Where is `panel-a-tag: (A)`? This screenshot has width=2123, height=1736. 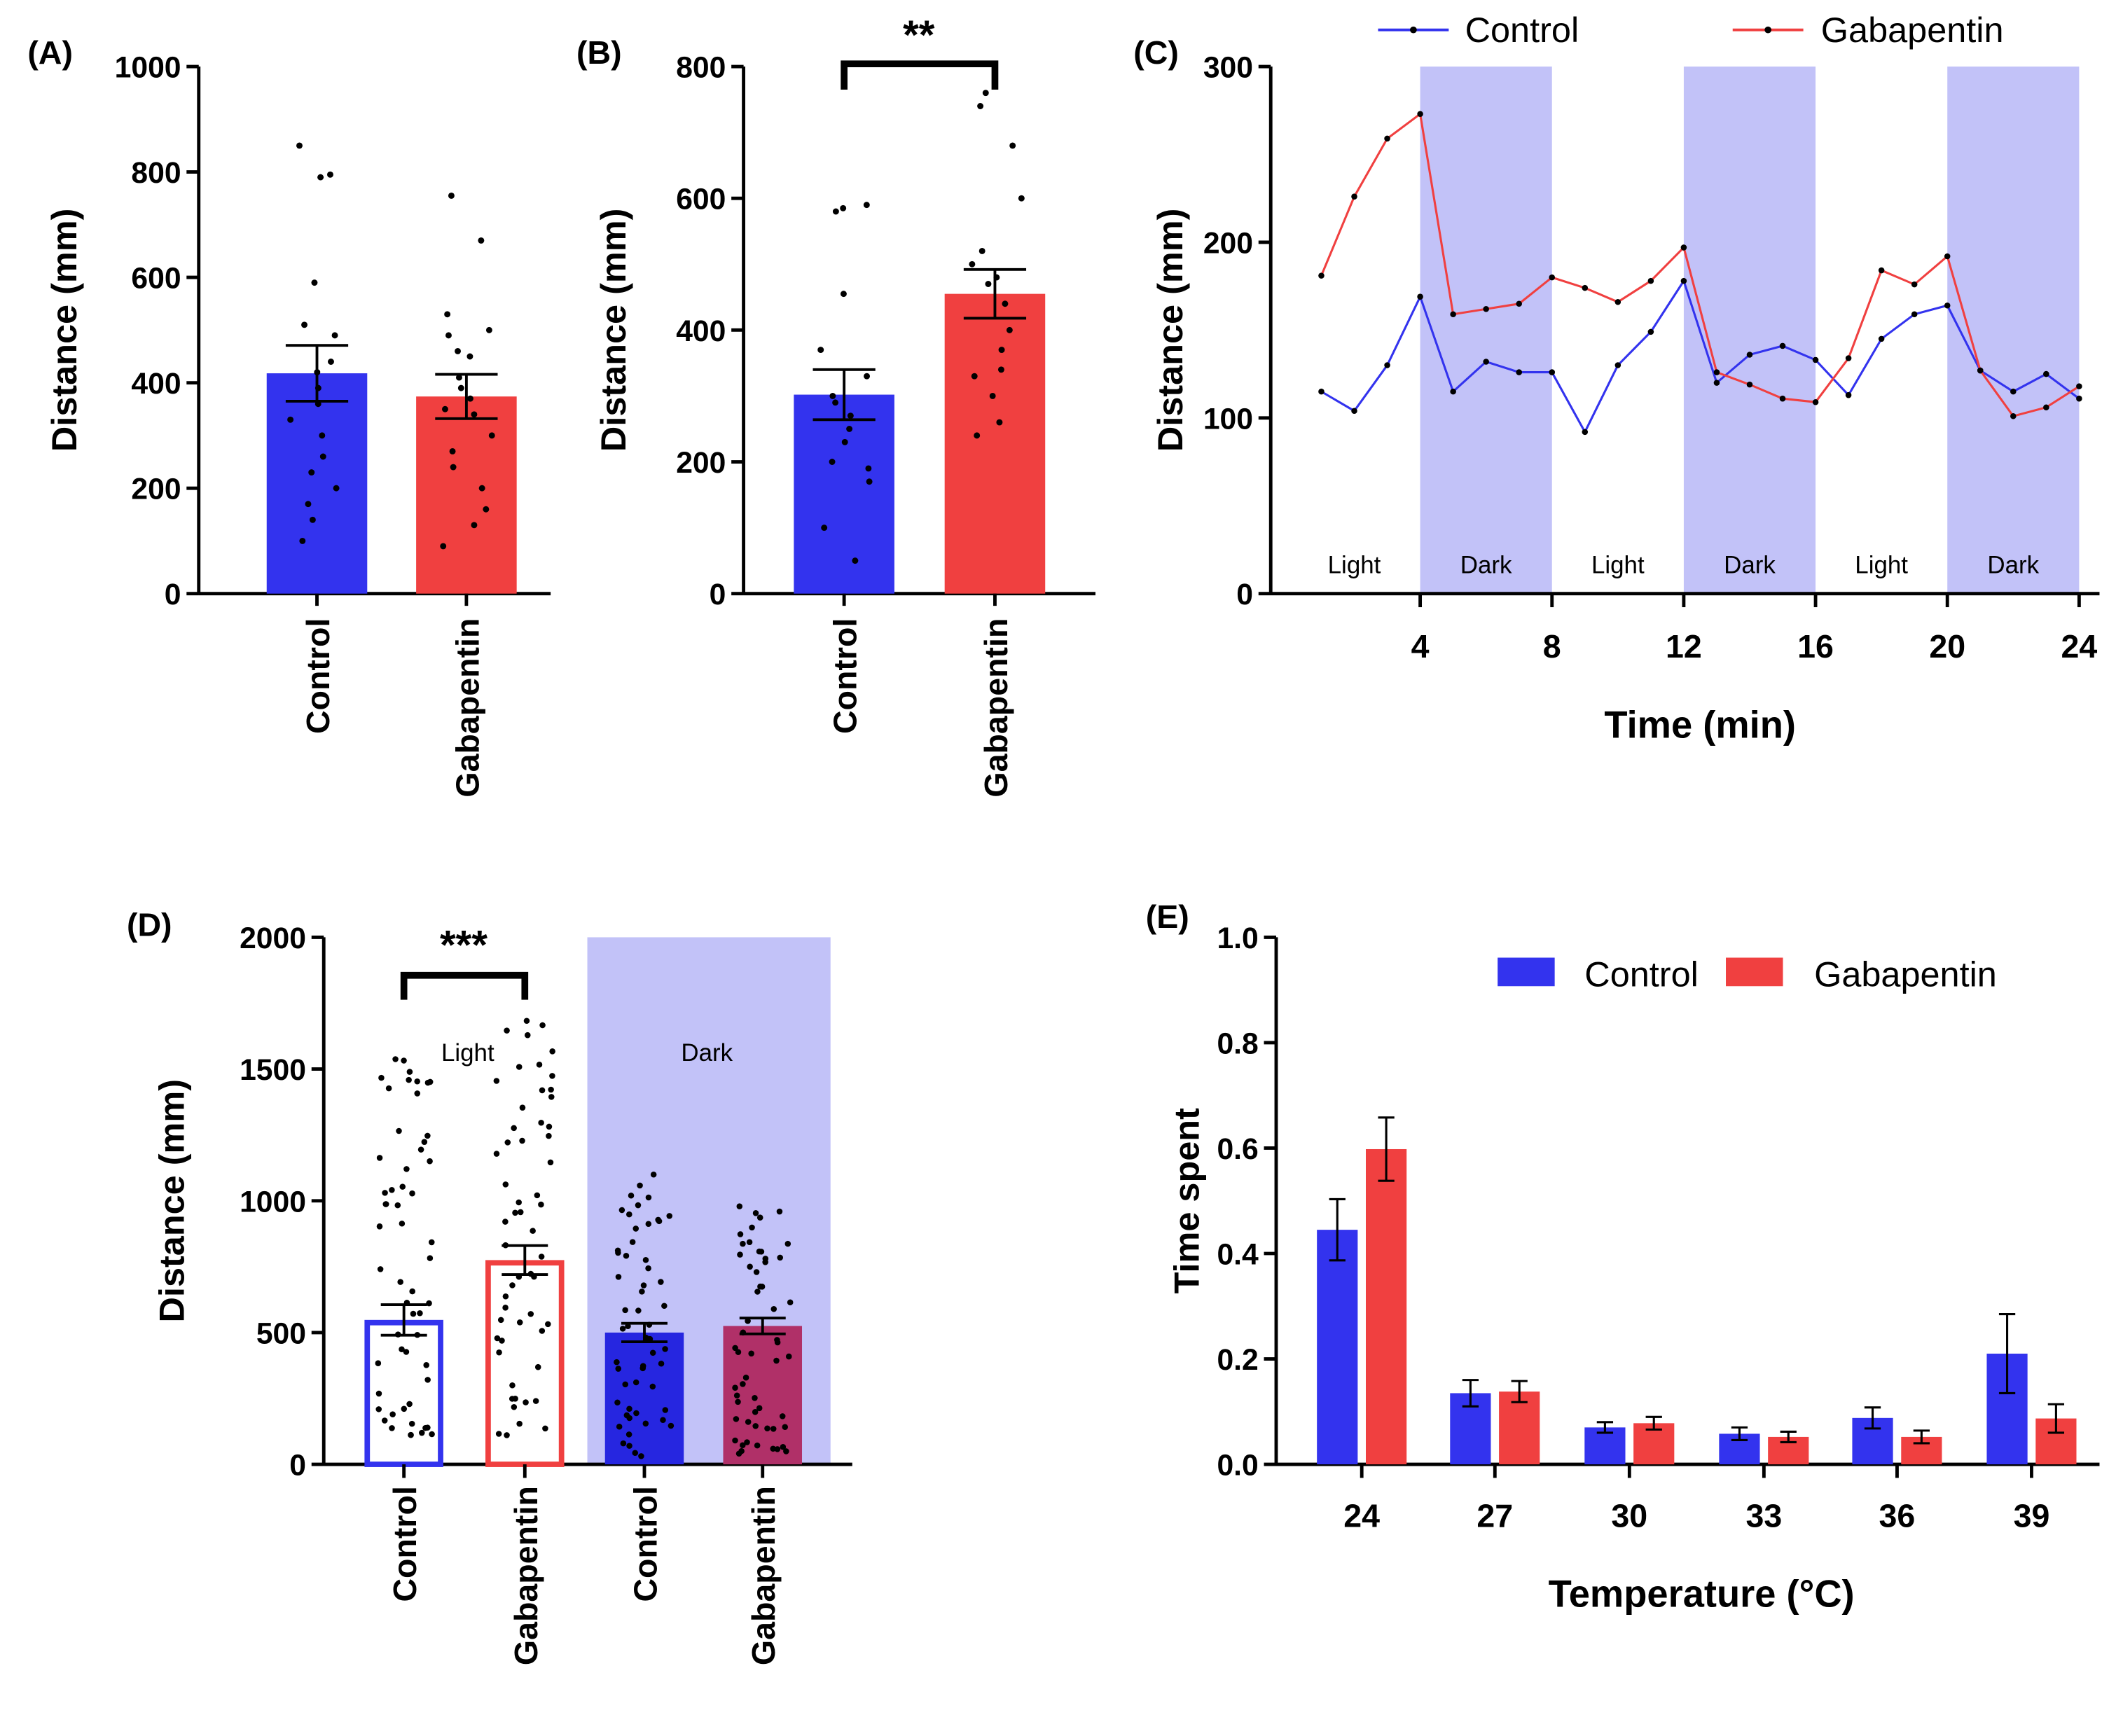
panel-a-tag: (A) is located at coordinates (50, 52).